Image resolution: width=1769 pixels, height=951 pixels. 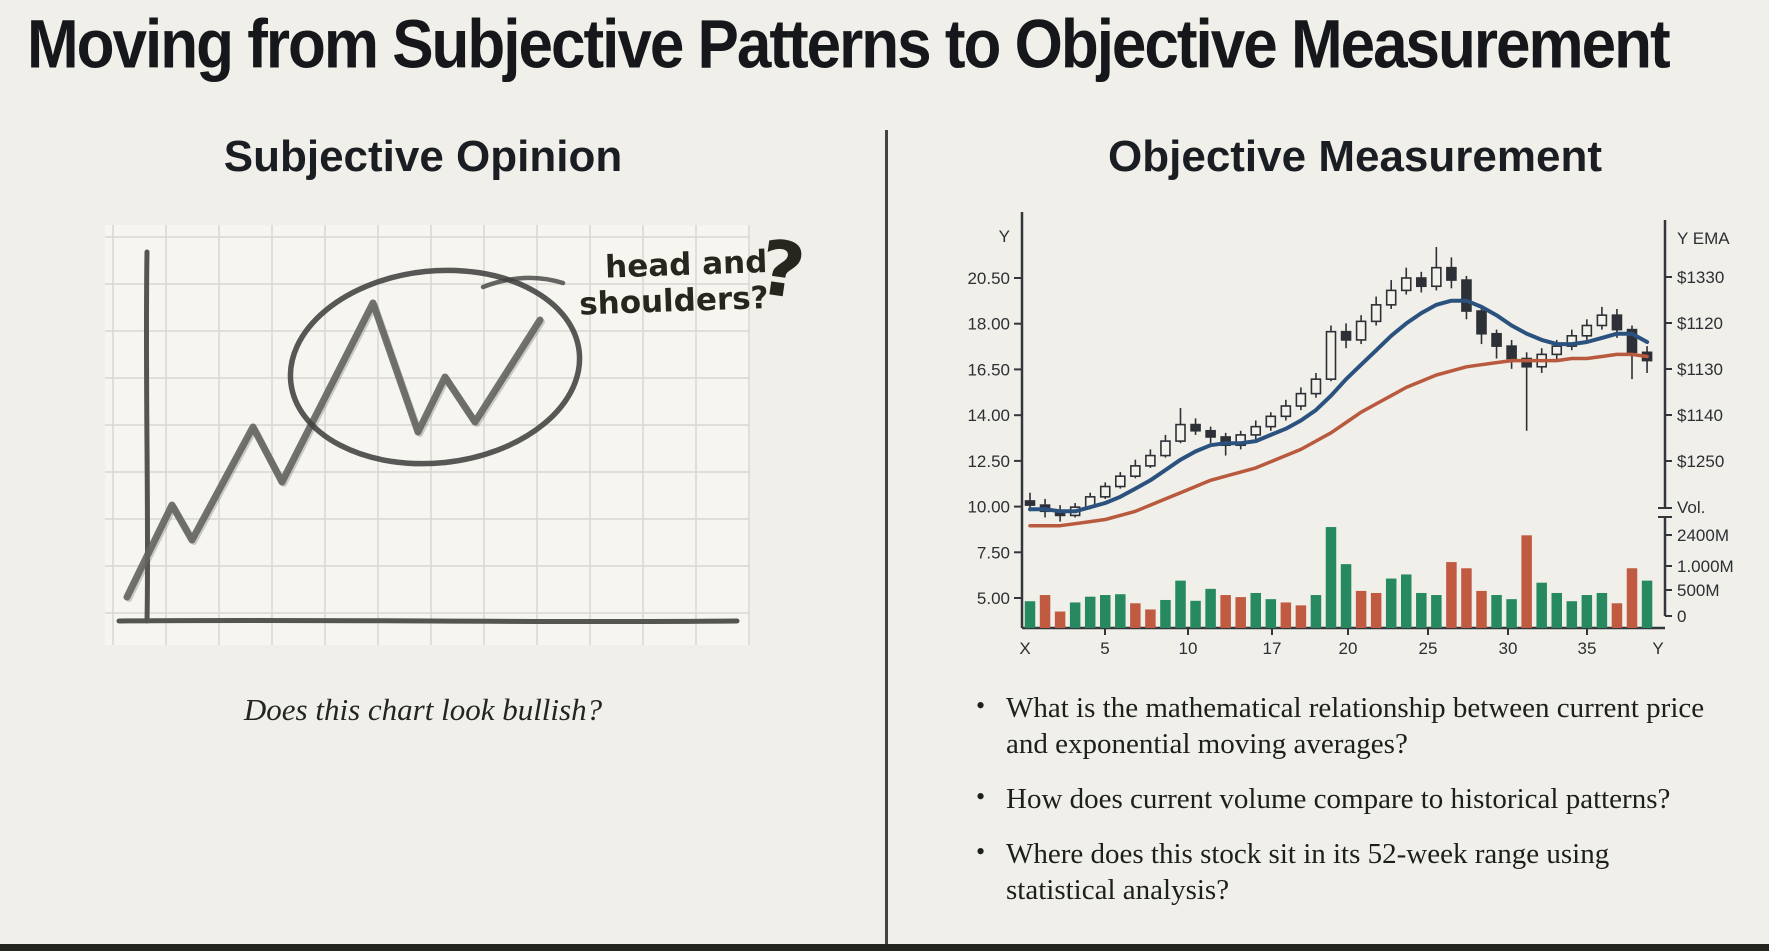 I want to click on x-tick-label: 17, so click(x=1272, y=648).